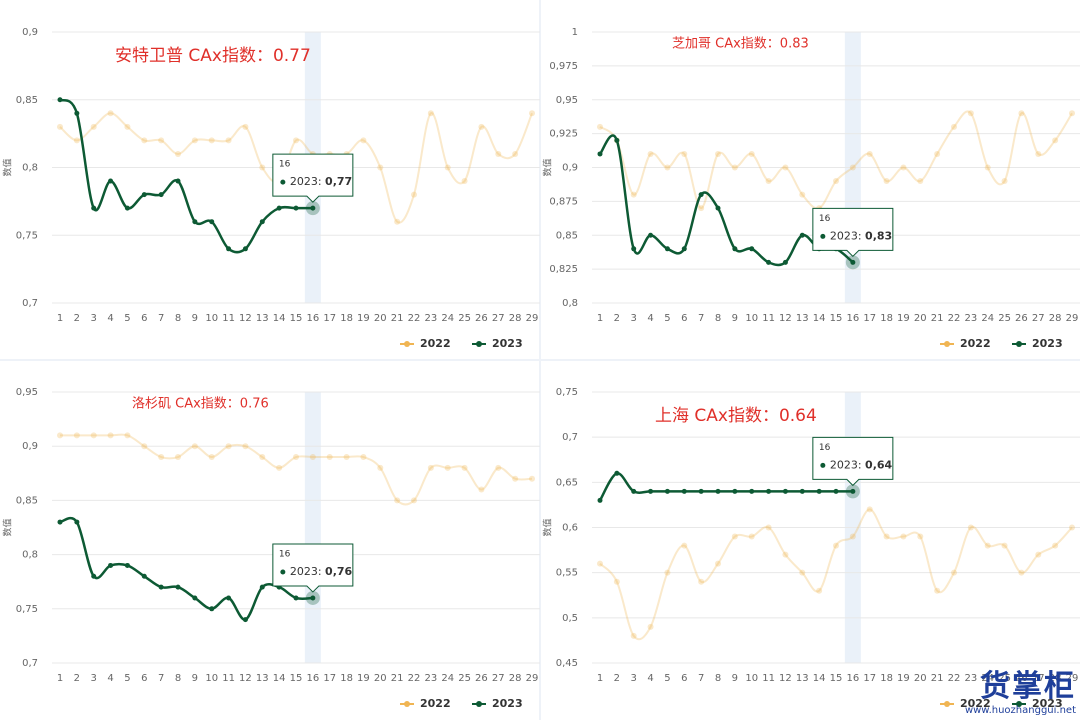 This screenshot has height=720, width=1080. I want to click on tooltip-value: 0,77, so click(338, 181).